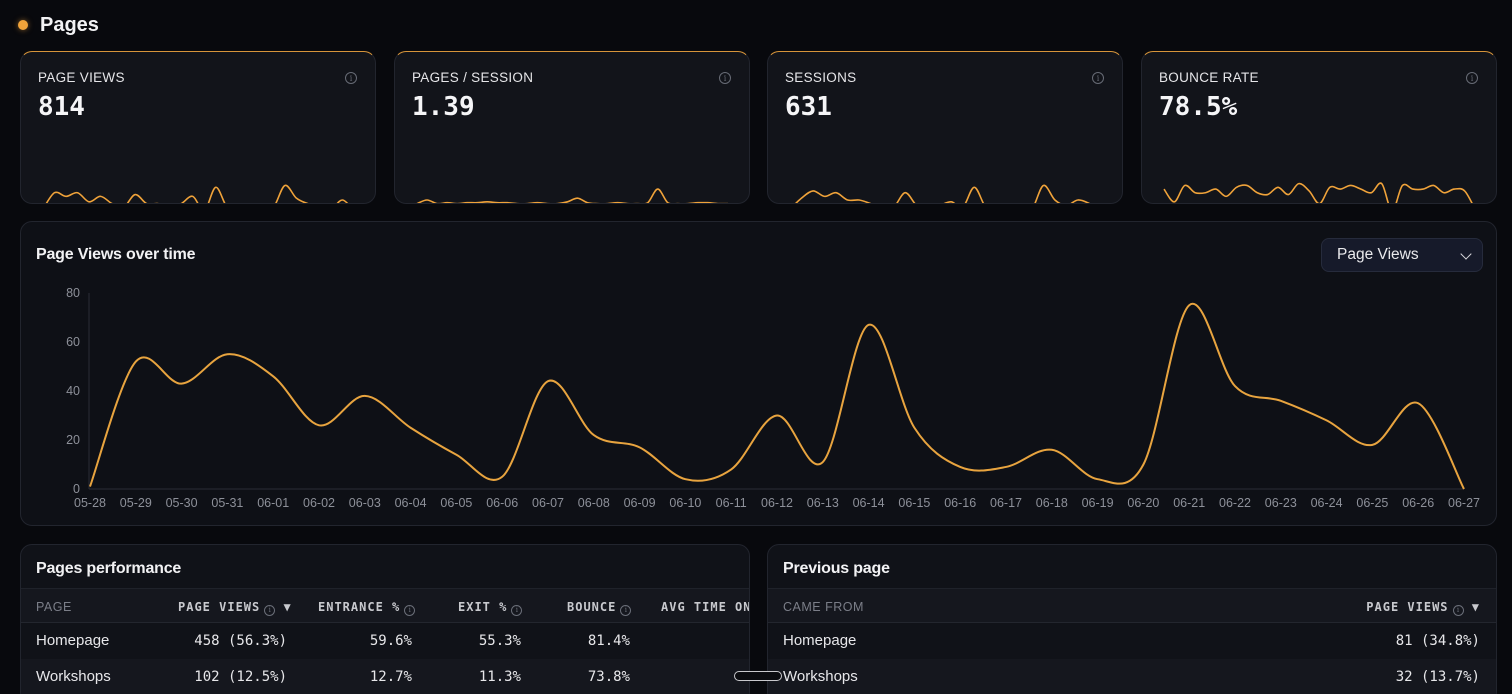  What do you see at coordinates (1466, 254) in the screenshot?
I see `chevron-down-icon` at bounding box center [1466, 254].